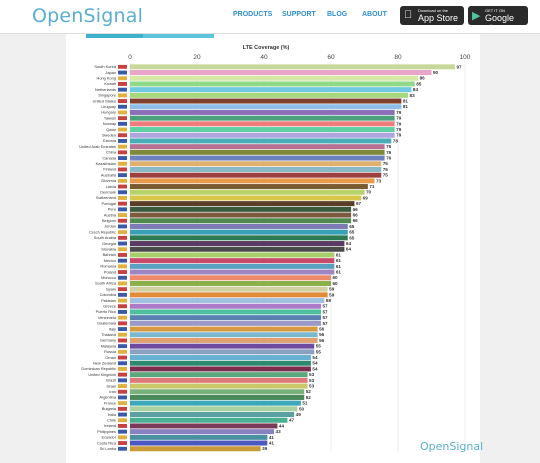 The height and width of the screenshot is (463, 540). Describe the element at coordinates (108, 334) in the screenshot. I see `category-label: Thailand` at that location.